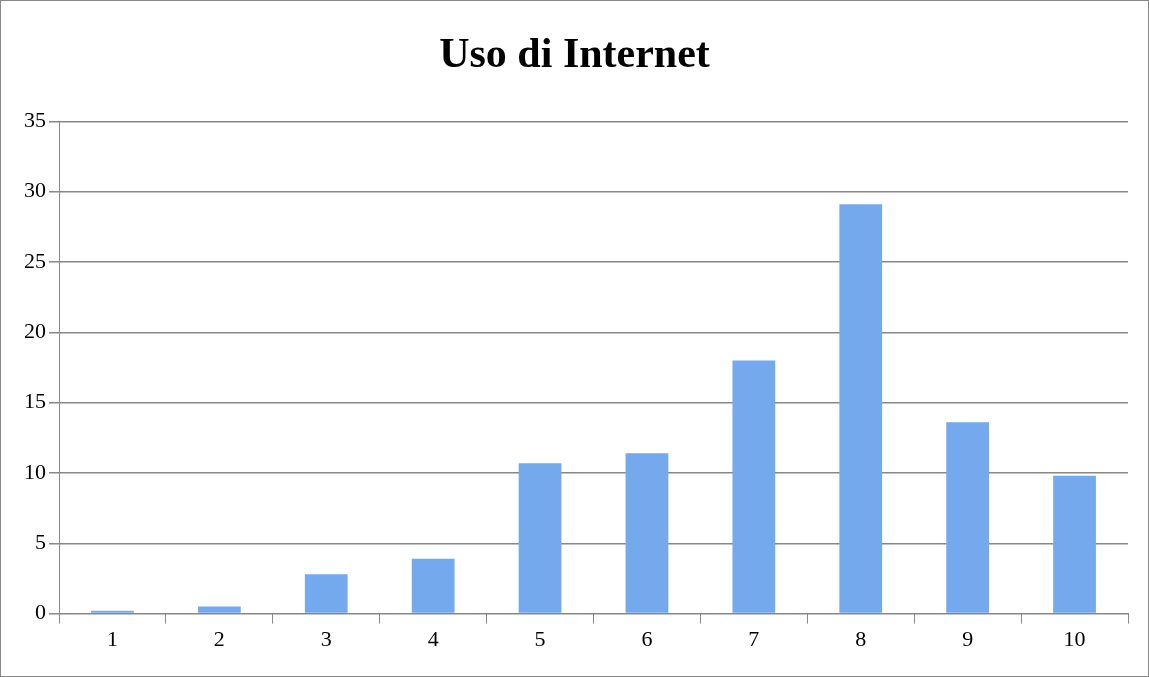 The image size is (1149, 677). I want to click on y-tick-label: 35, so click(35, 120).